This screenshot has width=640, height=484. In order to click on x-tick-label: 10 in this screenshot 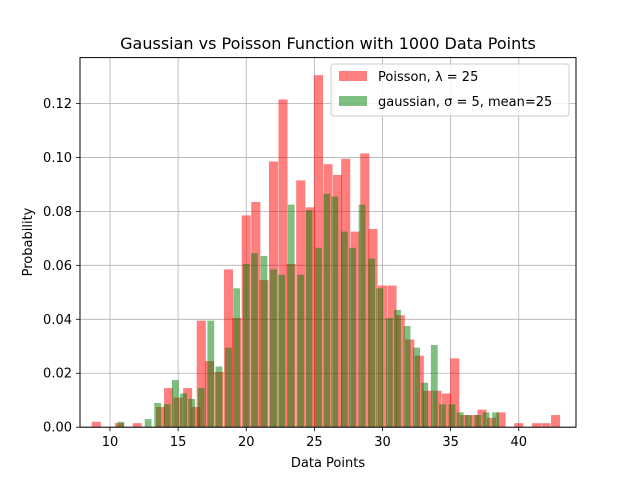, I will do `click(110, 442)`.